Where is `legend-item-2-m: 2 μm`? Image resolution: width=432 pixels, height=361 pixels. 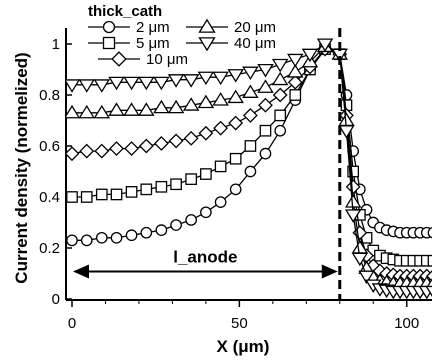
legend-item-2-m: 2 μm is located at coordinates (129, 27).